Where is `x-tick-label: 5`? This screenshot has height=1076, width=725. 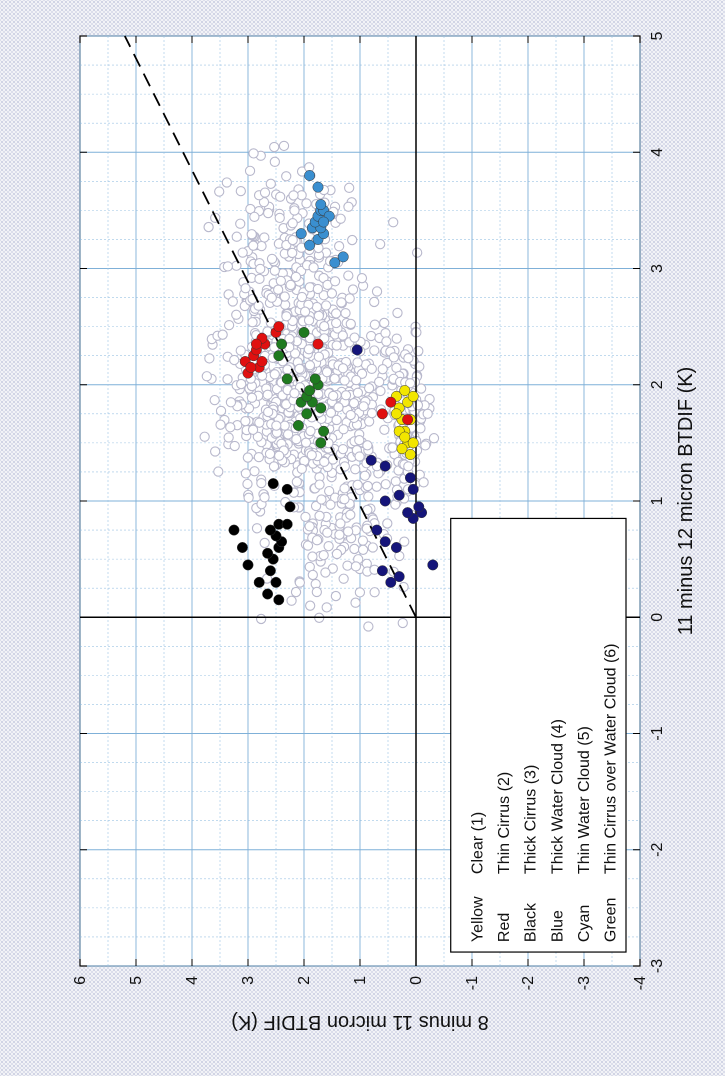 x-tick-label: 5 is located at coordinates (657, 35).